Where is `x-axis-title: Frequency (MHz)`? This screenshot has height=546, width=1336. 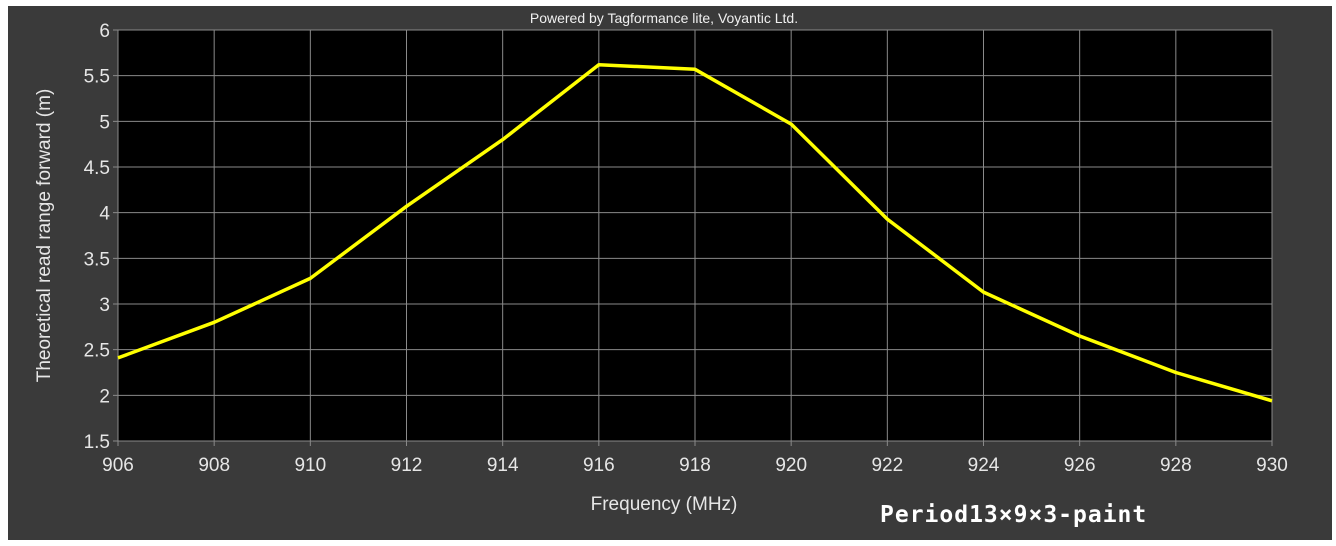 x-axis-title: Frequency (MHz) is located at coordinates (664, 504).